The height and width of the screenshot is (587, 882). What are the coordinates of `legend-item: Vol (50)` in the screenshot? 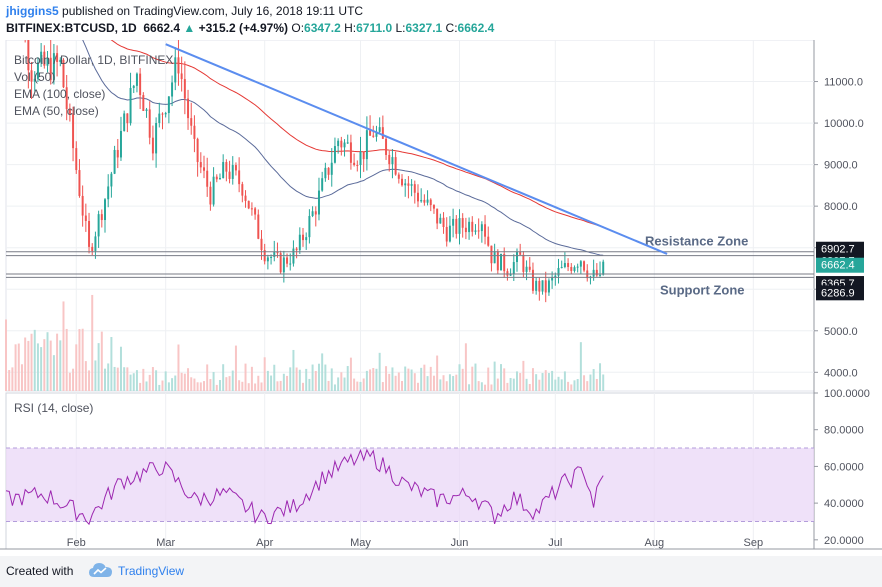 It's located at (34, 77).